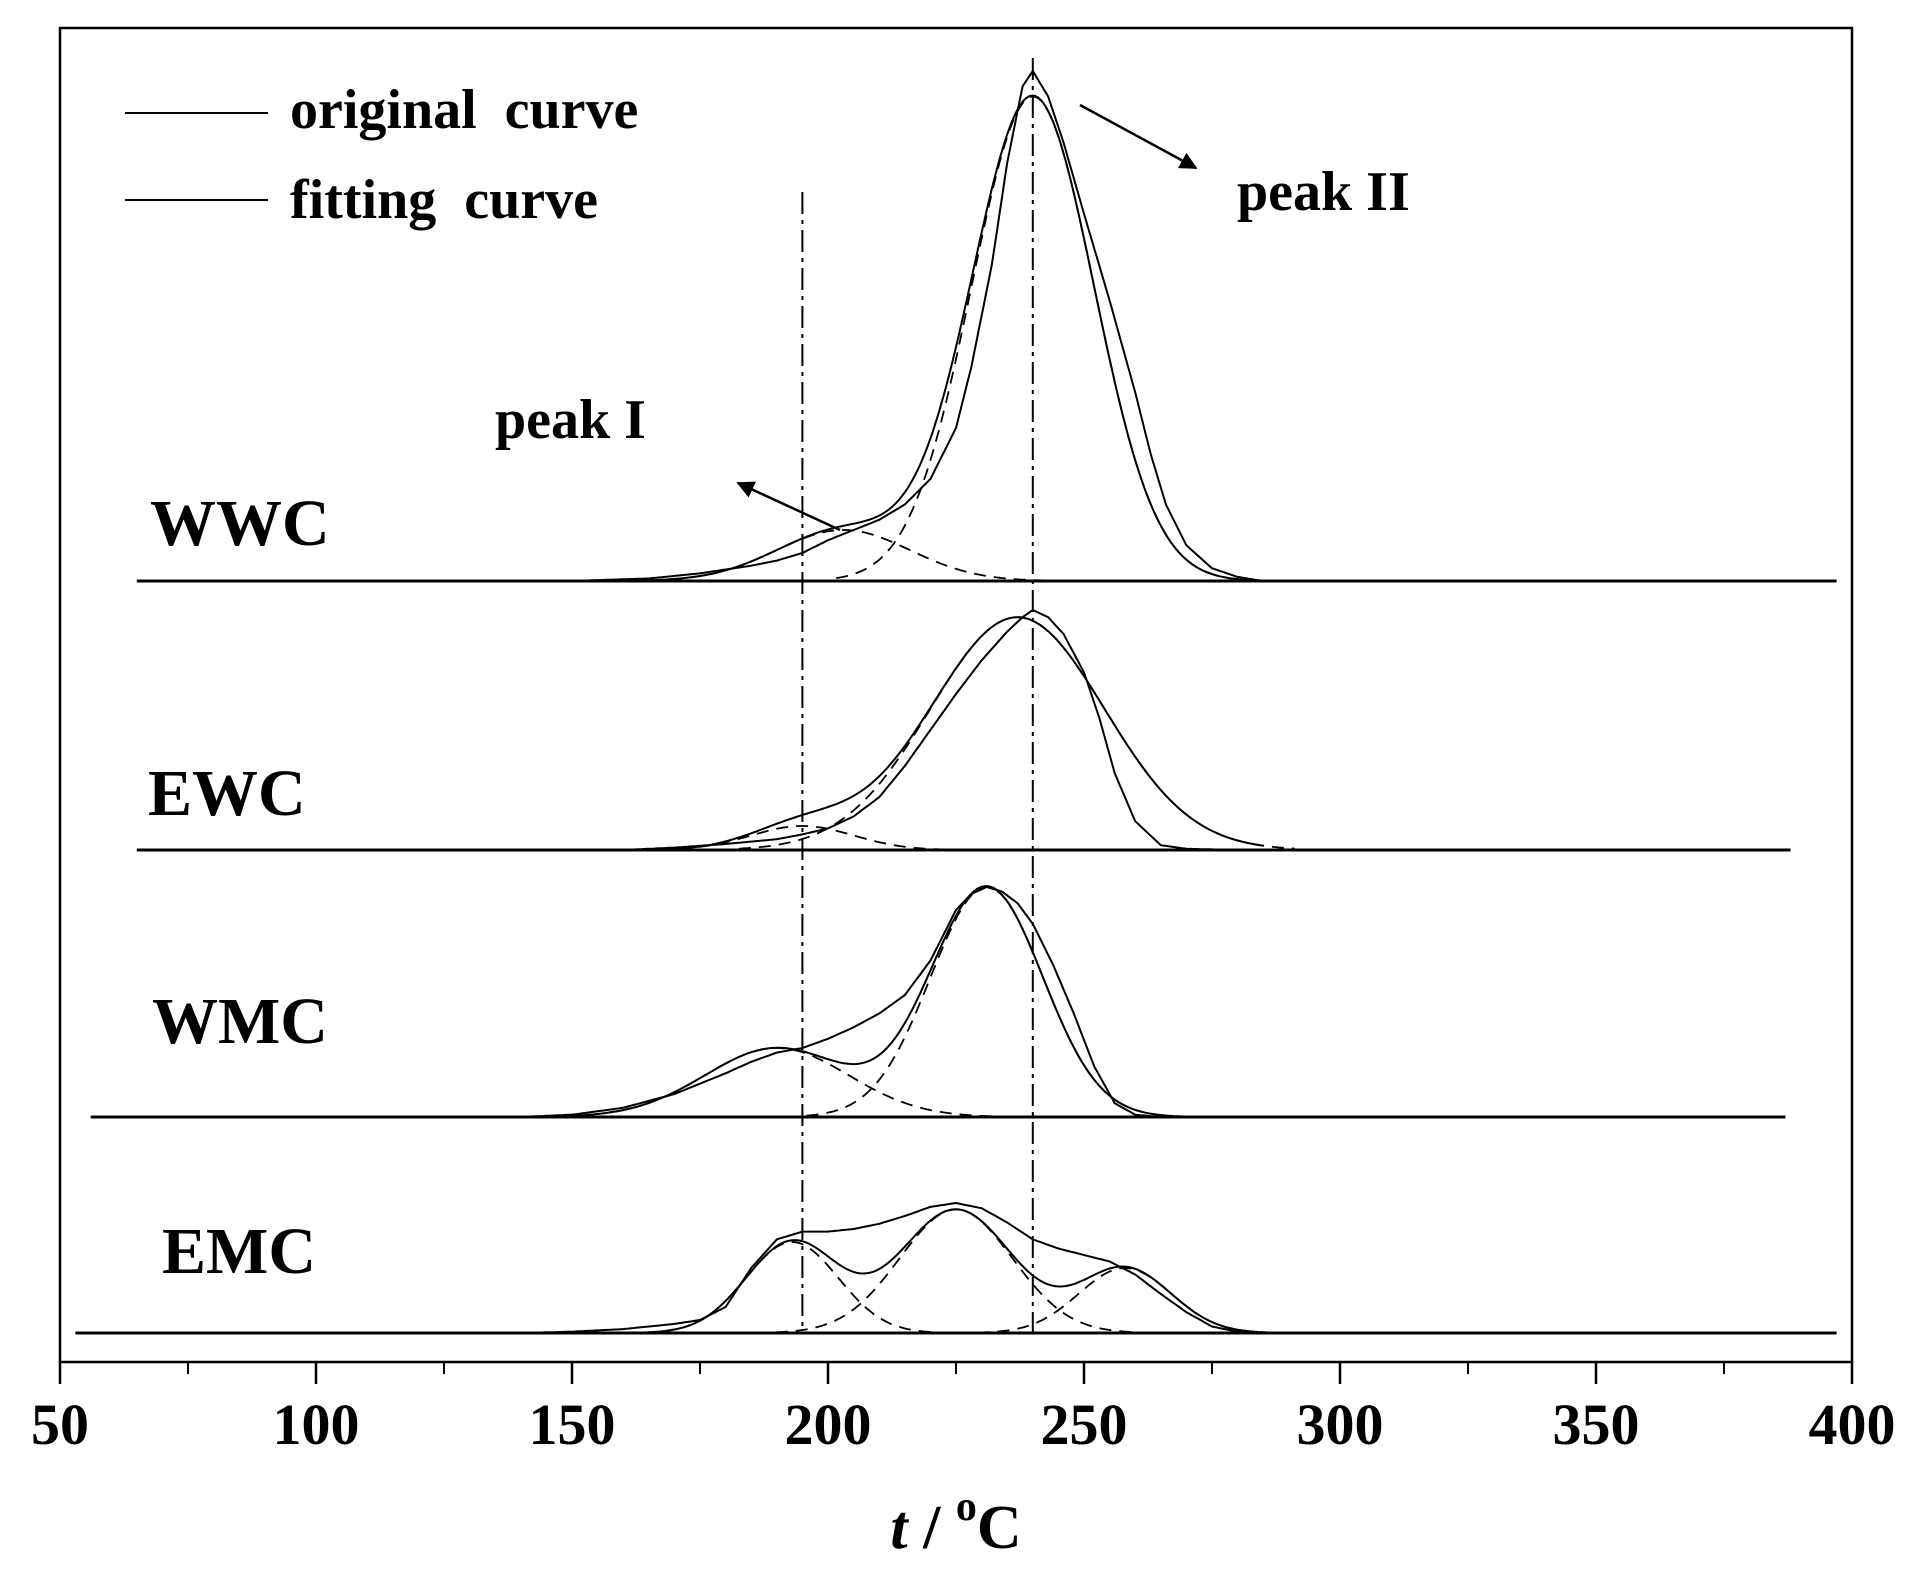 The image size is (1924, 1579). I want to click on legend: original curve fitting curve, so click(381, 155).